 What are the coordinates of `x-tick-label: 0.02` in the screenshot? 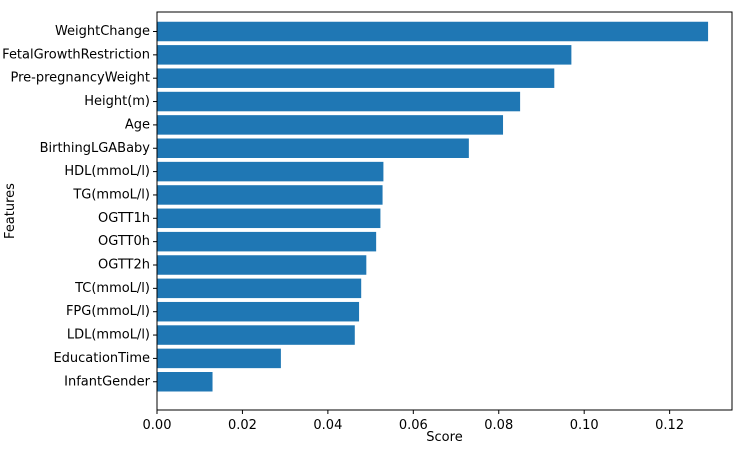 It's located at (242, 425).